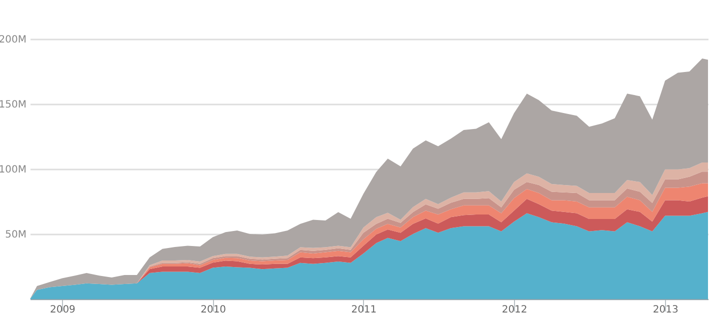  What do you see at coordinates (13, 105) in the screenshot?
I see `y-tick-label: 150M` at bounding box center [13, 105].